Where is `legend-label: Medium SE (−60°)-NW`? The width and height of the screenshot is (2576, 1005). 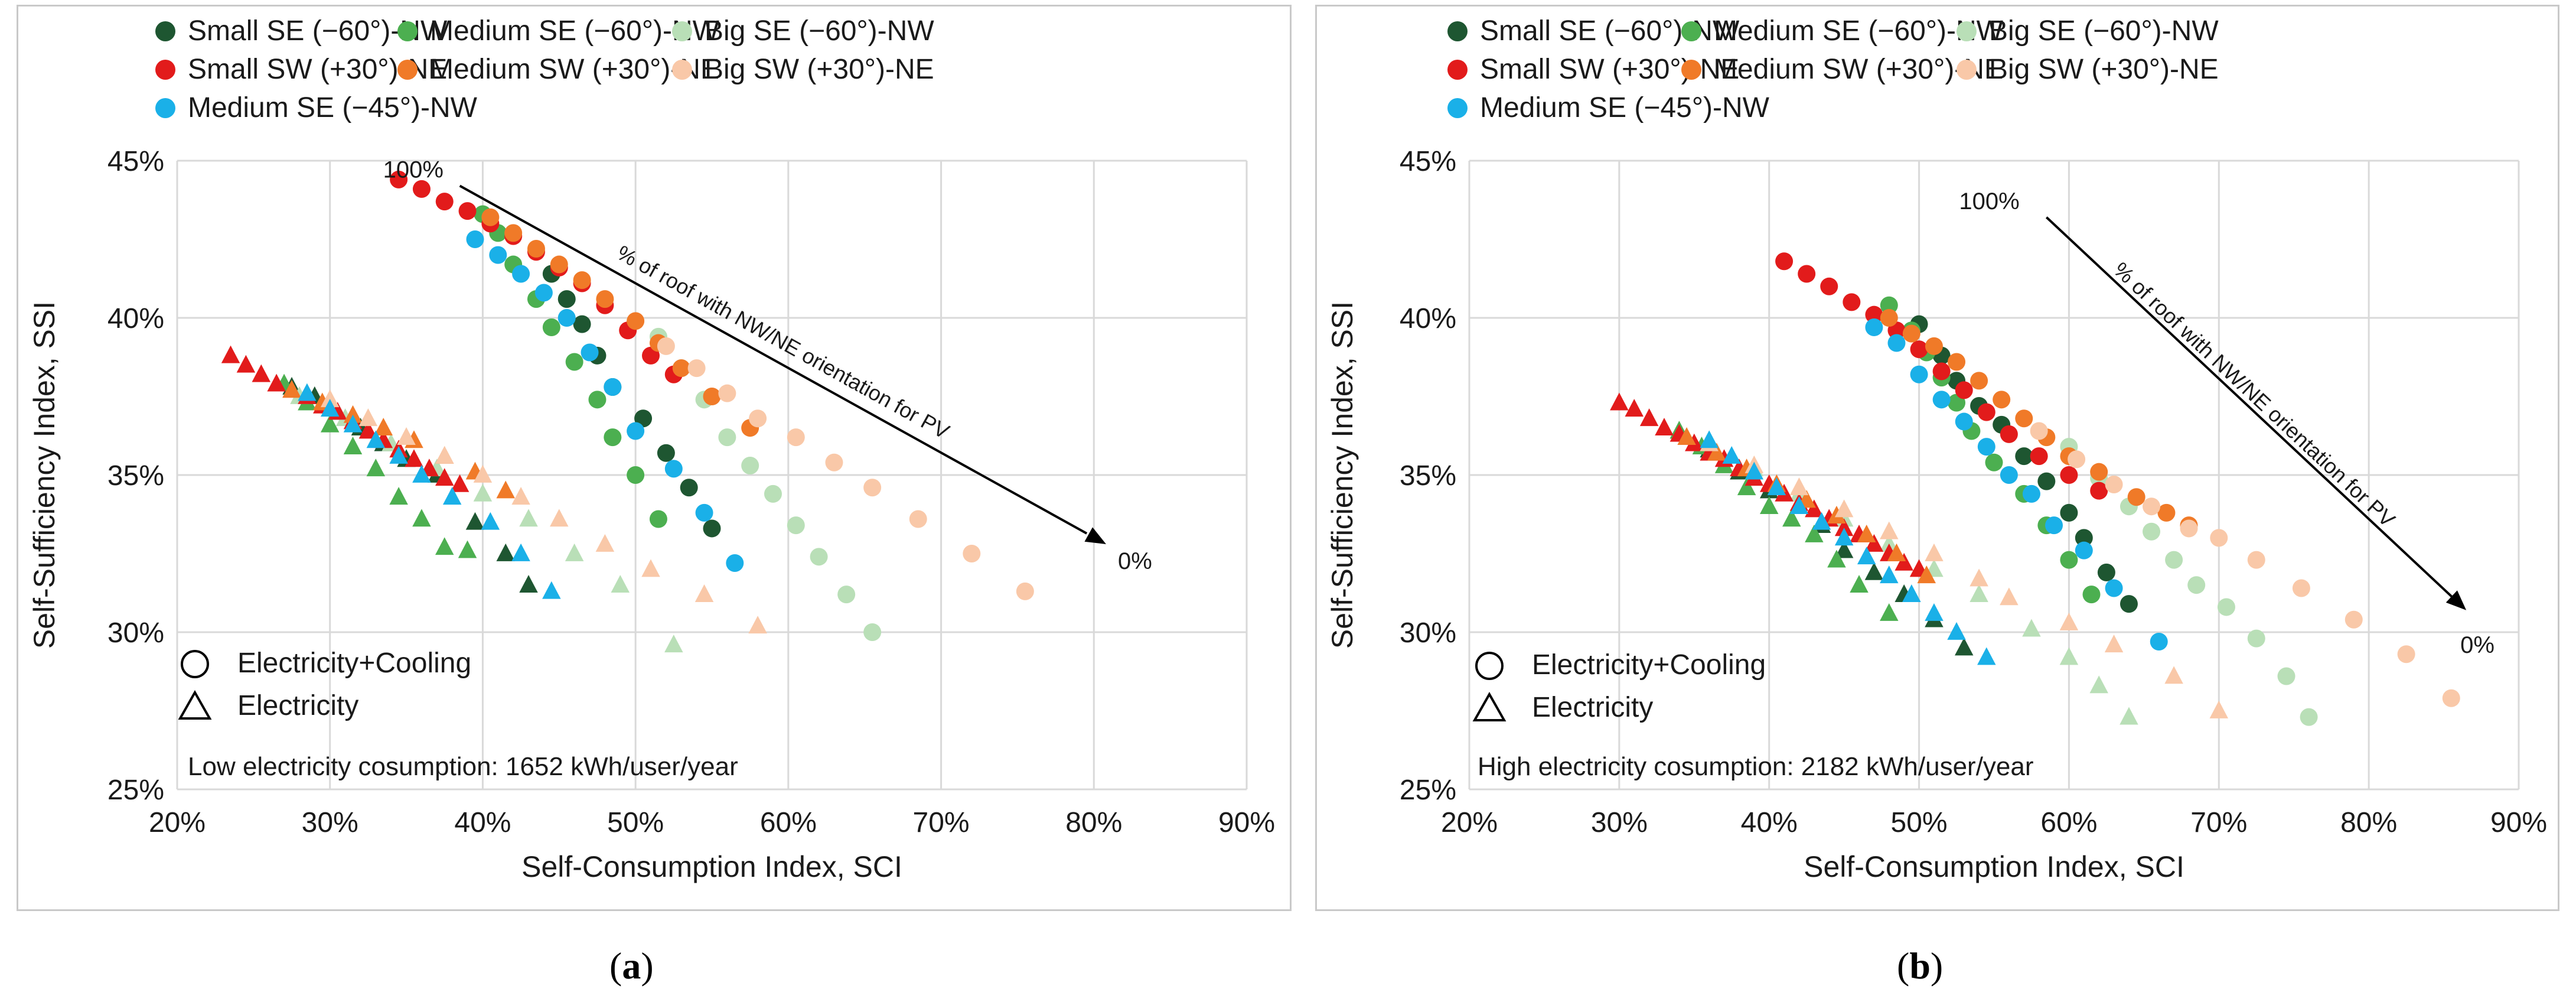
legend-label: Medium SE (−60°)-NW is located at coordinates (1859, 31).